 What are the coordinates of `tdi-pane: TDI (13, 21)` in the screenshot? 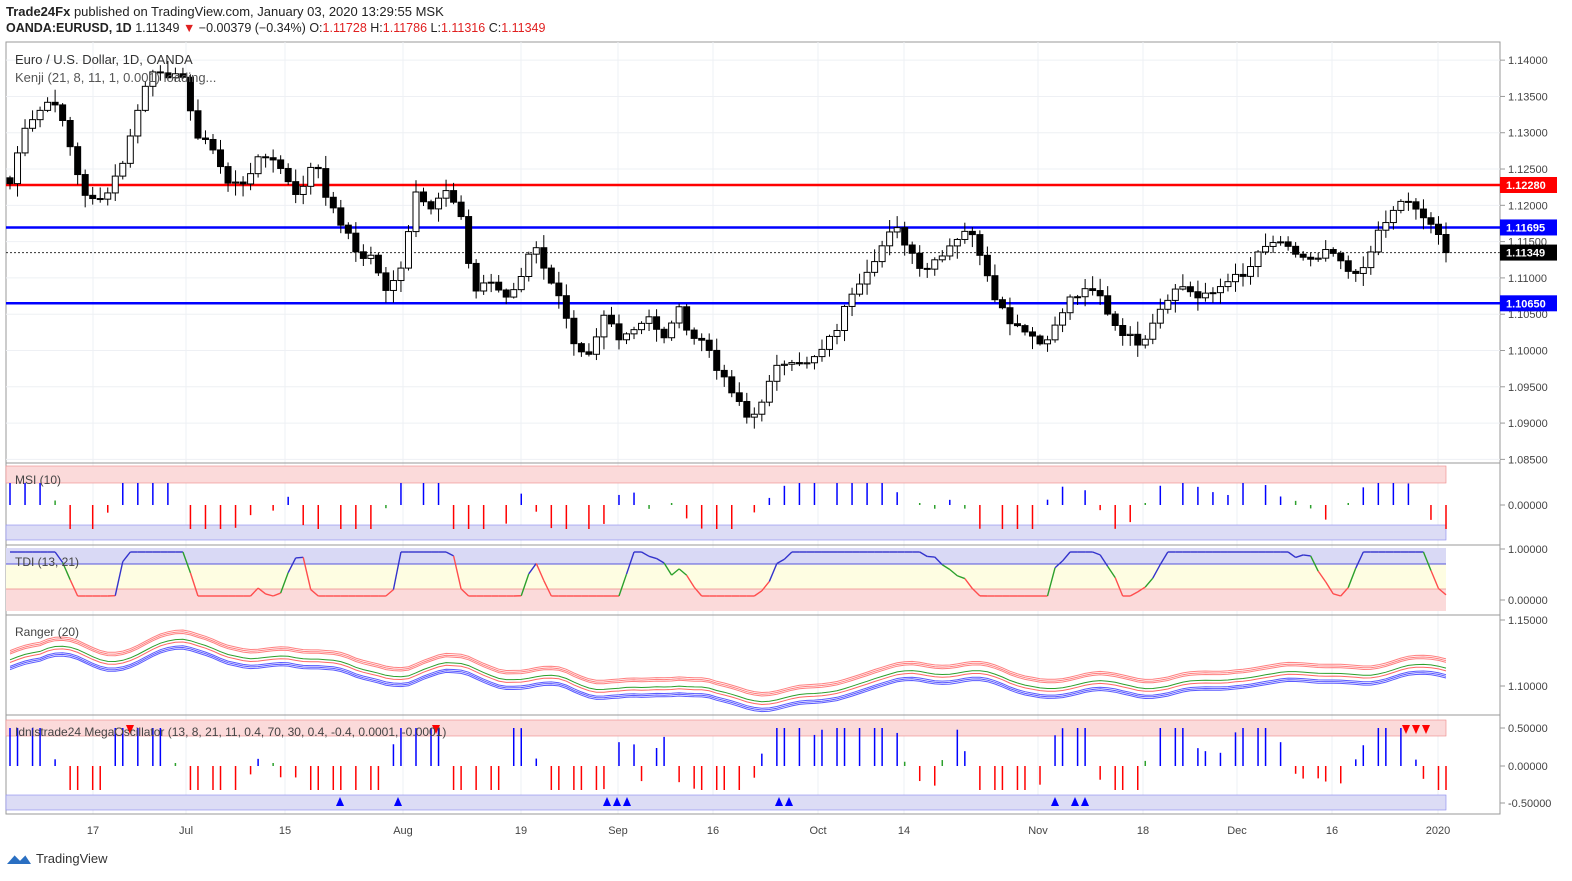 It's located at (726, 579).